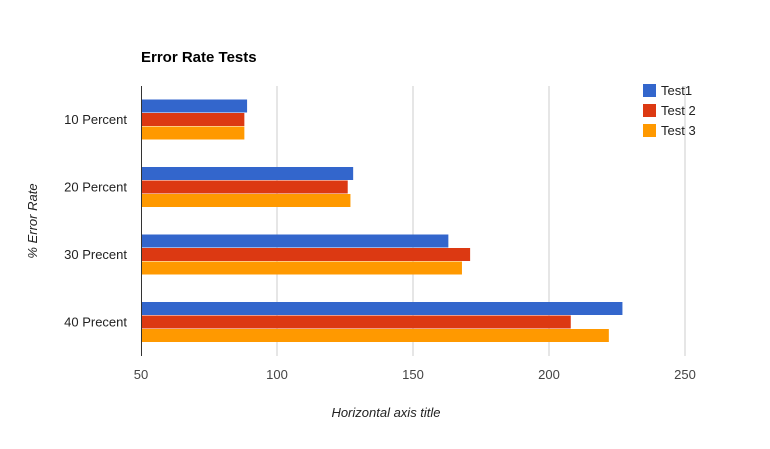 The width and height of the screenshot is (770, 449). I want to click on category-label: 10 Percent, so click(95, 119).